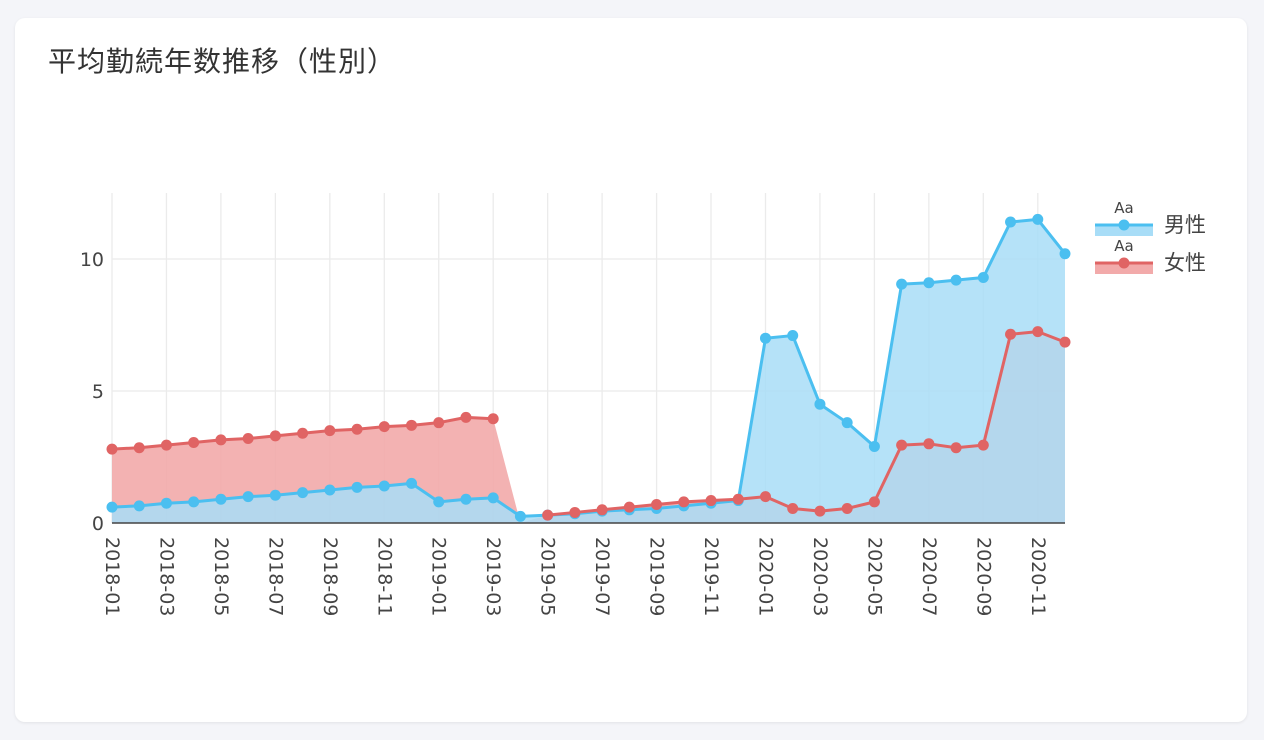  I want to click on x-tick-label: 2018-11, so click(384, 576).